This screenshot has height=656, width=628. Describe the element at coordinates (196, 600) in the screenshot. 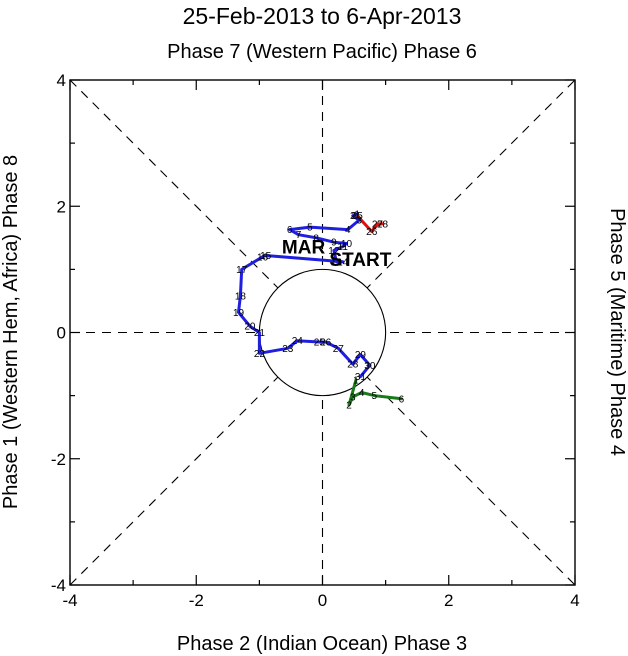

I see `x-tick-label: -2` at that location.